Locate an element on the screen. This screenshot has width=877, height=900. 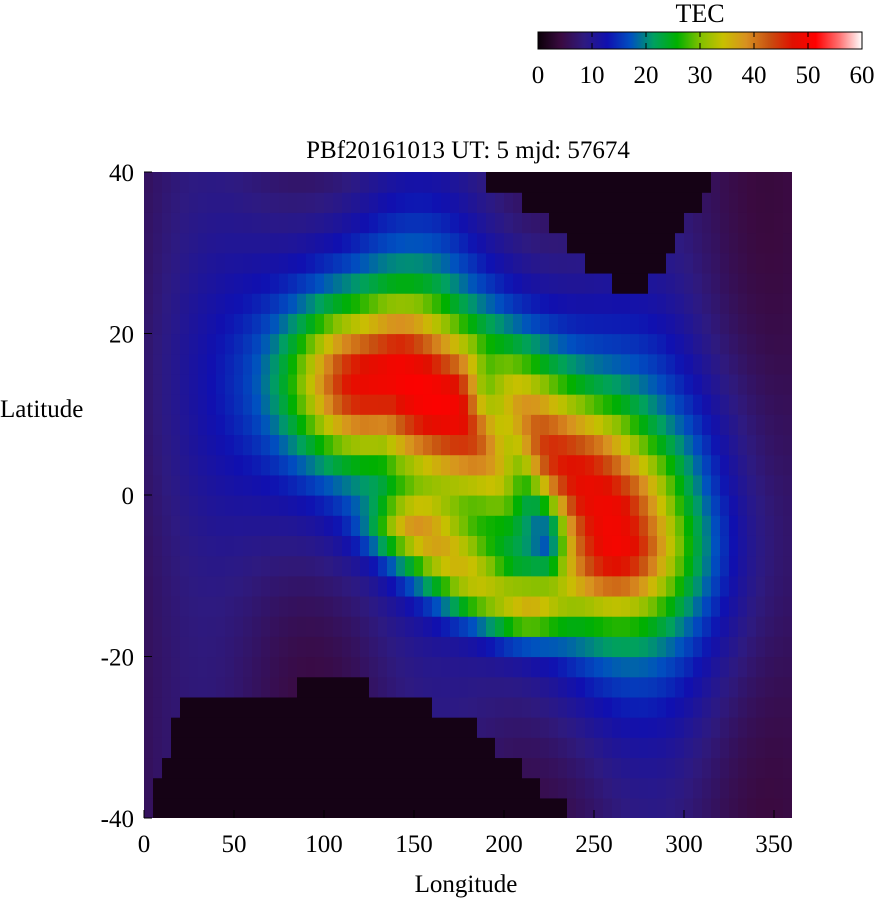
colorbar-ticks: 0 10 20 30 40 50 60 is located at coordinates (703, 60).